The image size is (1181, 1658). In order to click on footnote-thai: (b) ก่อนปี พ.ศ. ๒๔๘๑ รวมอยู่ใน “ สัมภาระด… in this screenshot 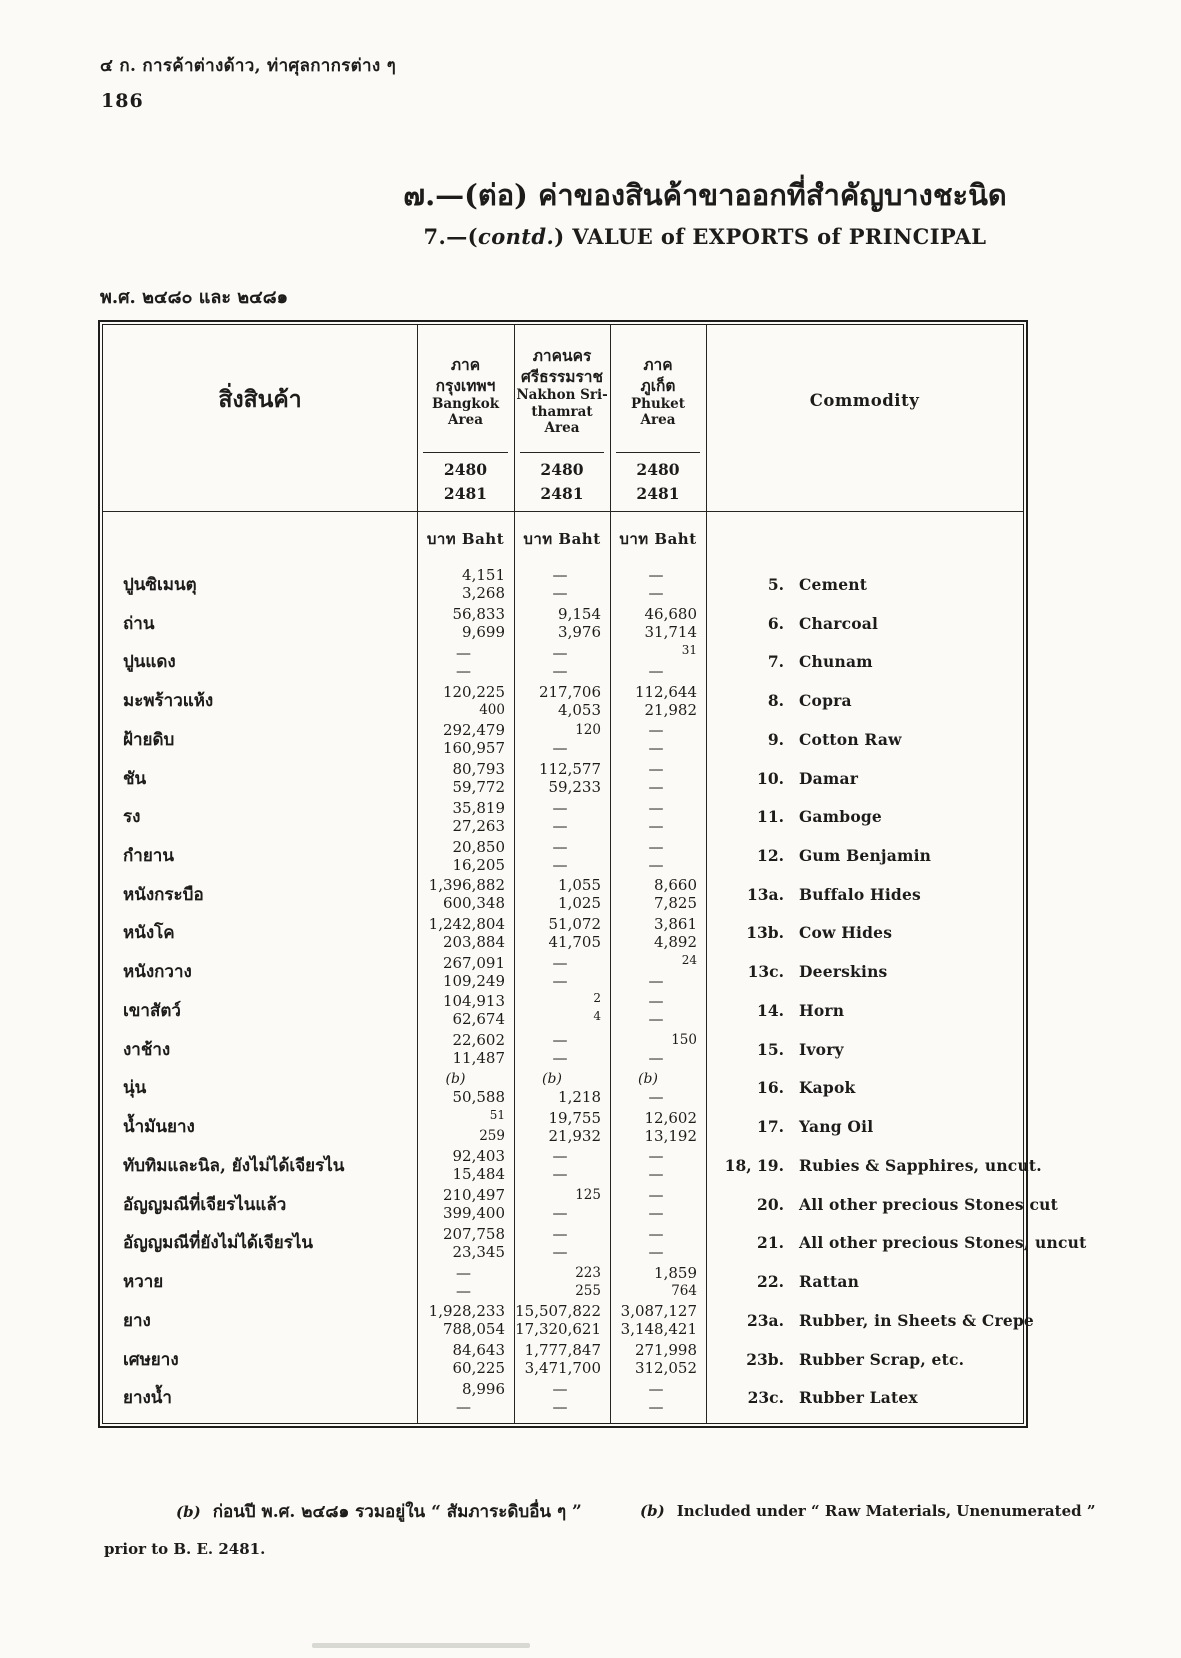, I will do `click(379, 1511)`.